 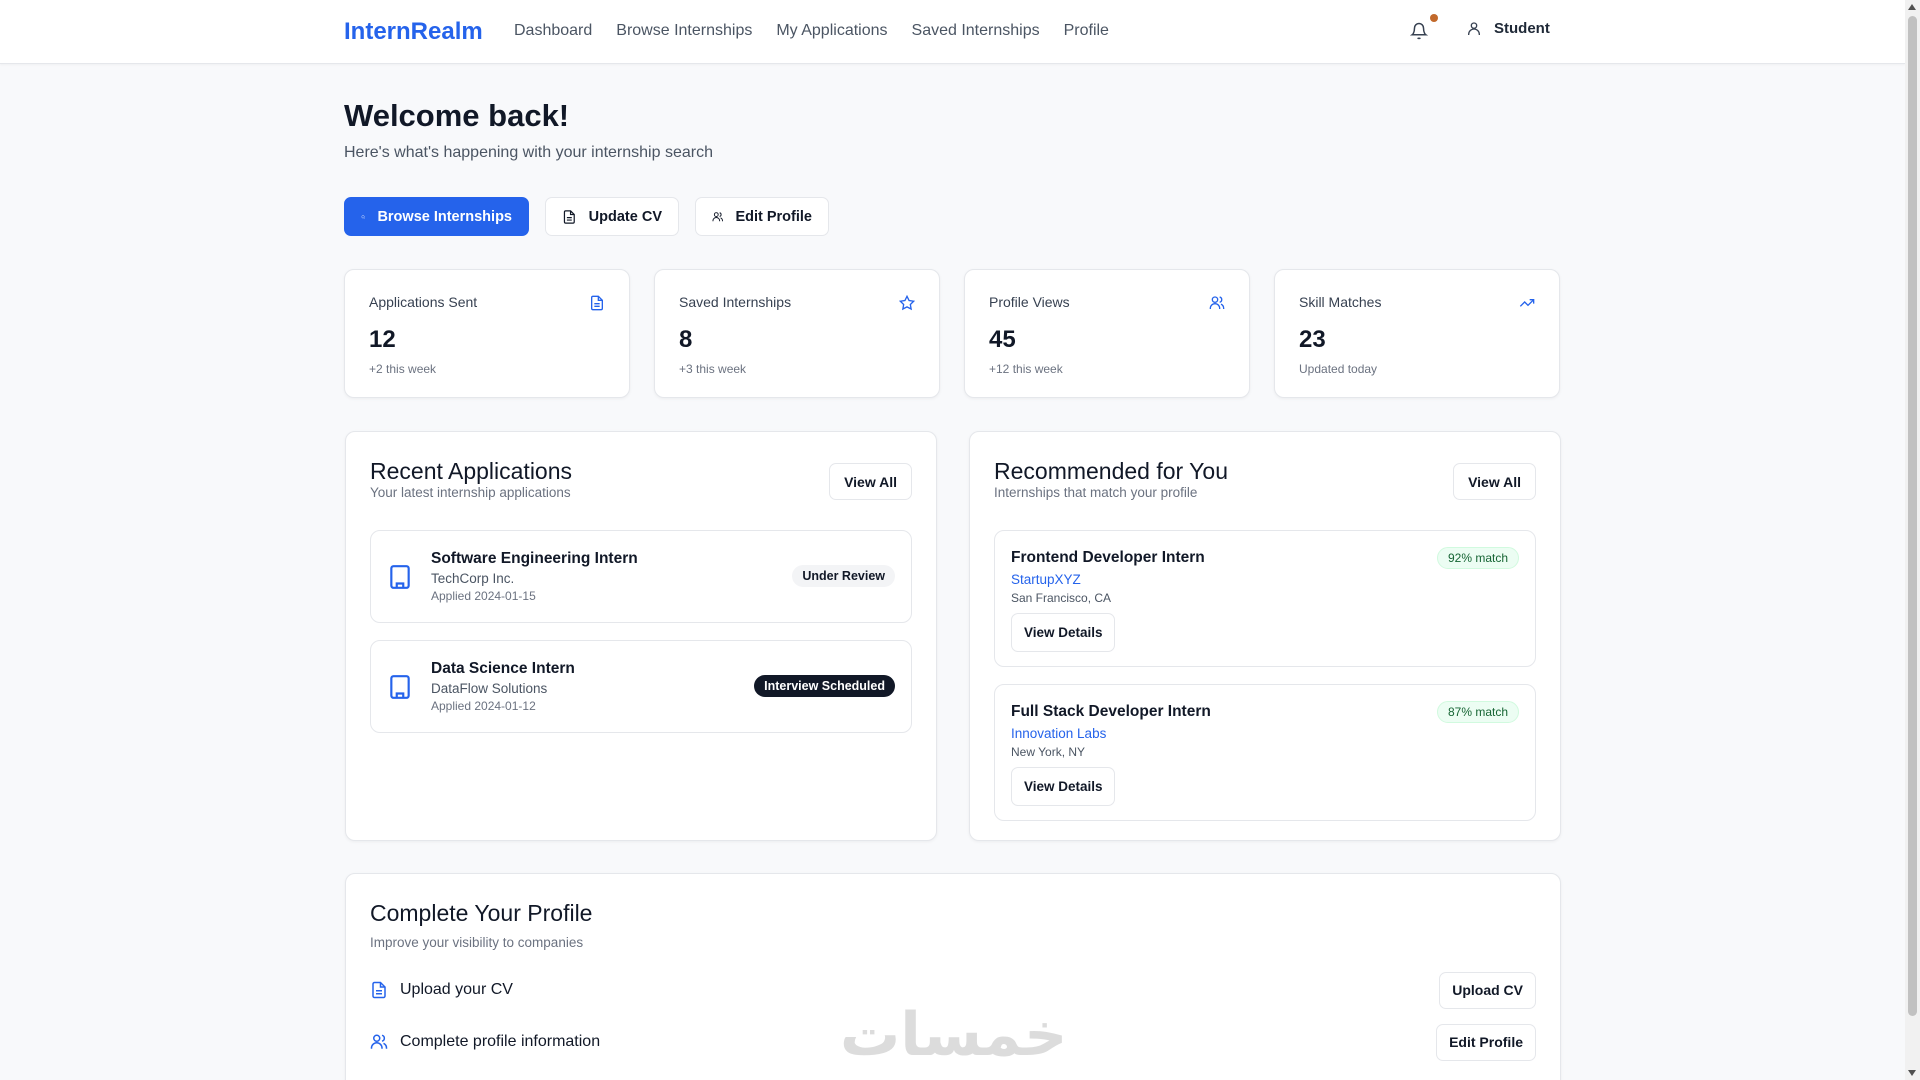 I want to click on card-title: Complete Your Profile, so click(x=481, y=913).